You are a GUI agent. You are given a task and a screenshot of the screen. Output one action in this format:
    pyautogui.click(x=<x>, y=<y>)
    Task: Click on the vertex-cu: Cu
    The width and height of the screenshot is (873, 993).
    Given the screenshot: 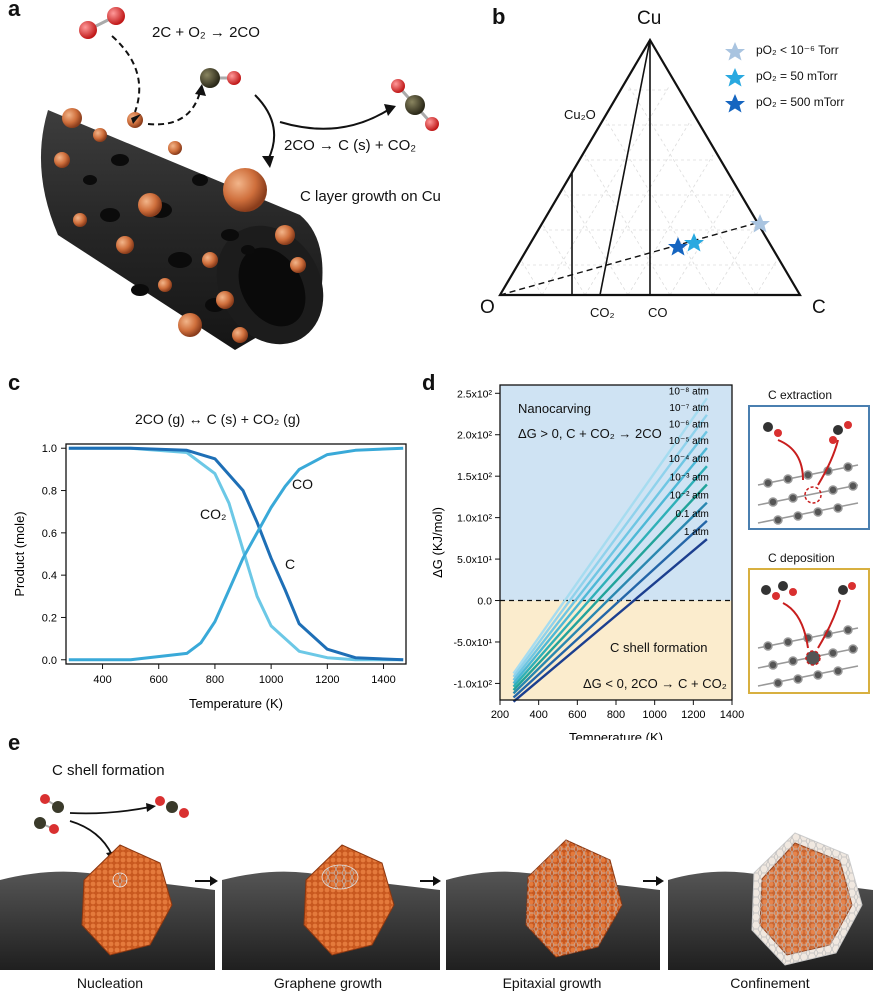 What is the action you would take?
    pyautogui.click(x=649, y=18)
    